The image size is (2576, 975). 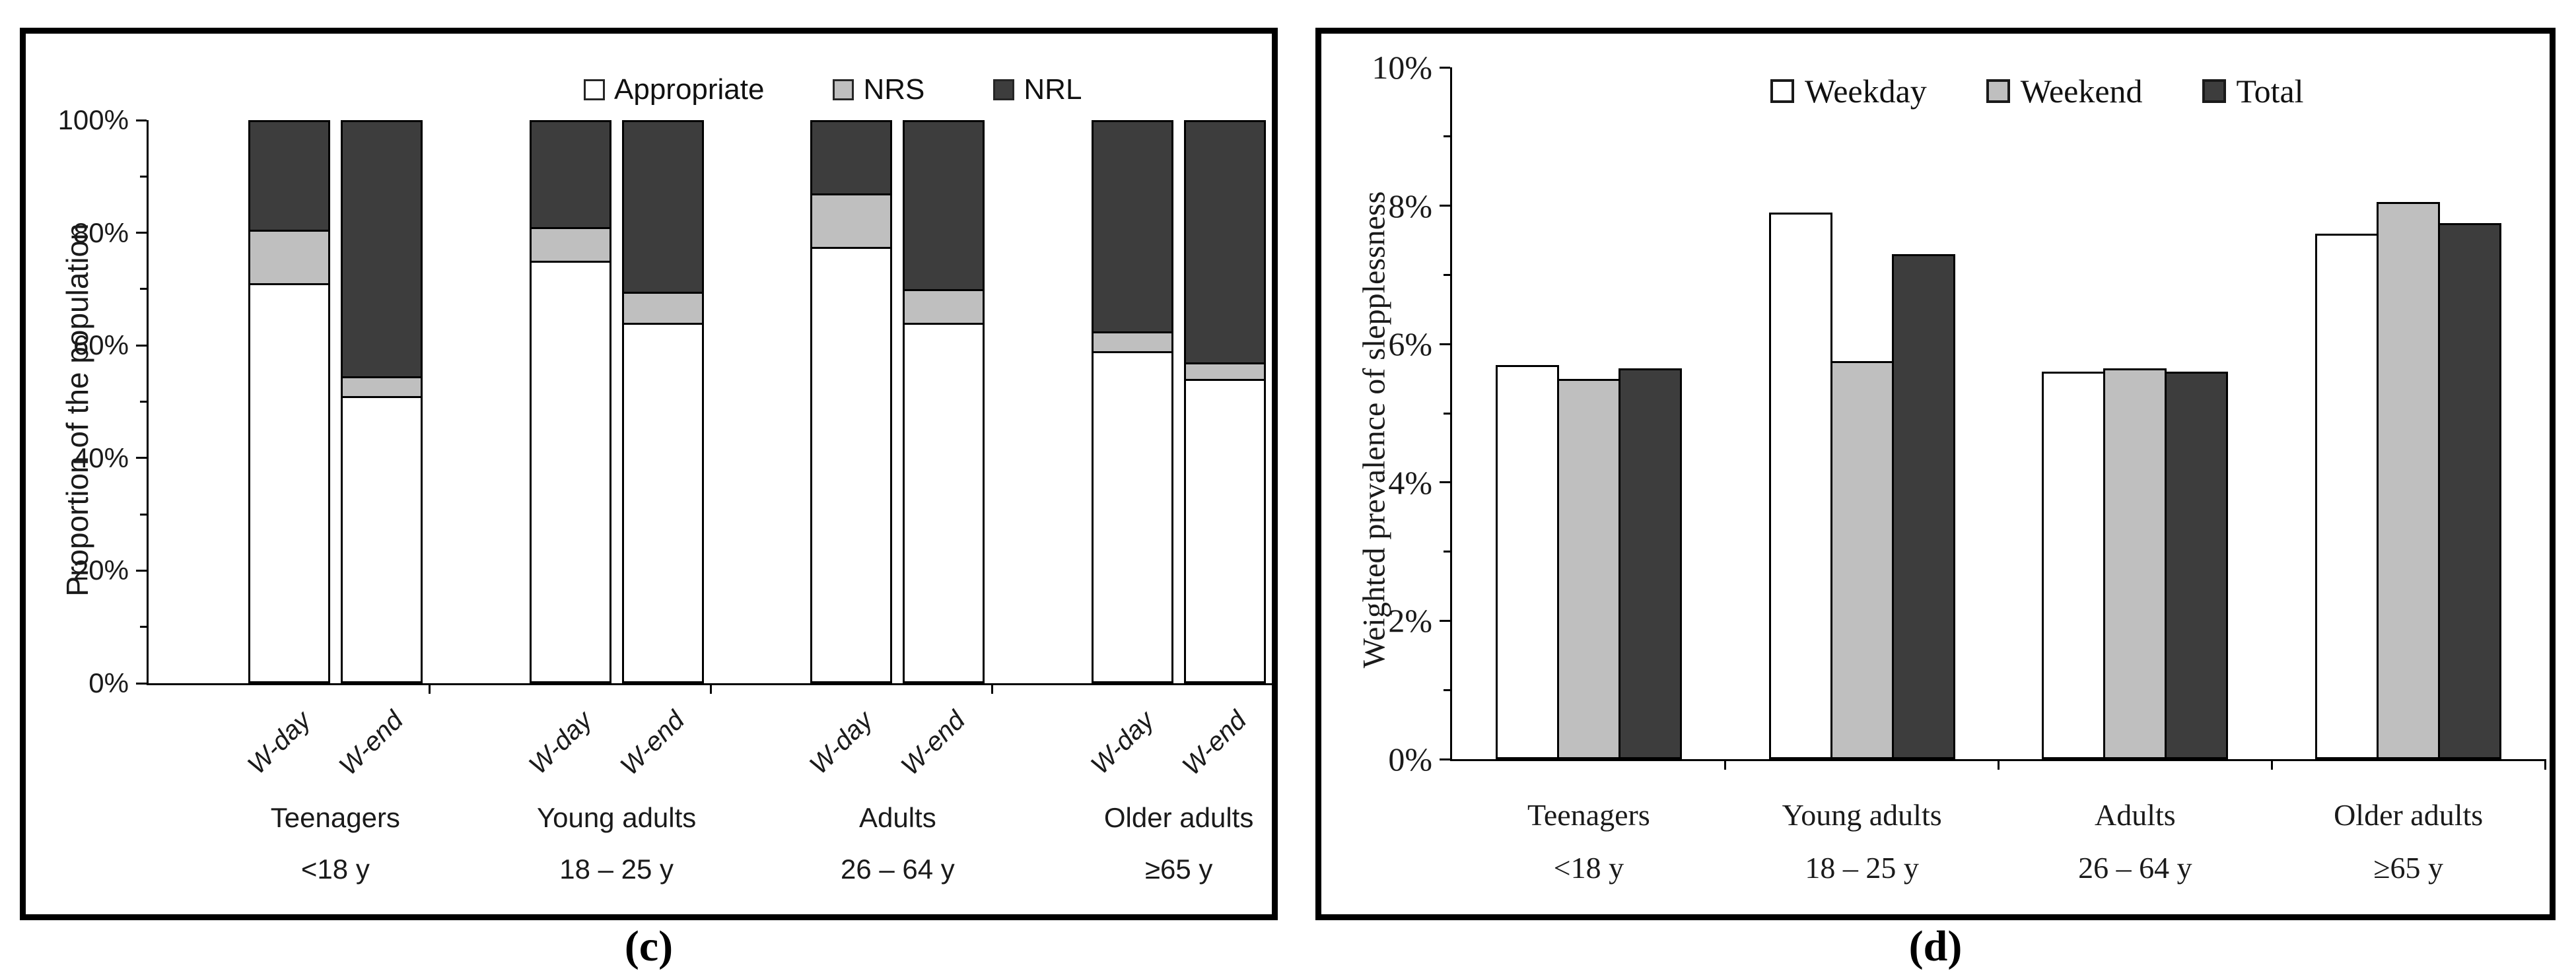 I want to click on group-label-teenagers: Teenagers, so click(x=1588, y=815).